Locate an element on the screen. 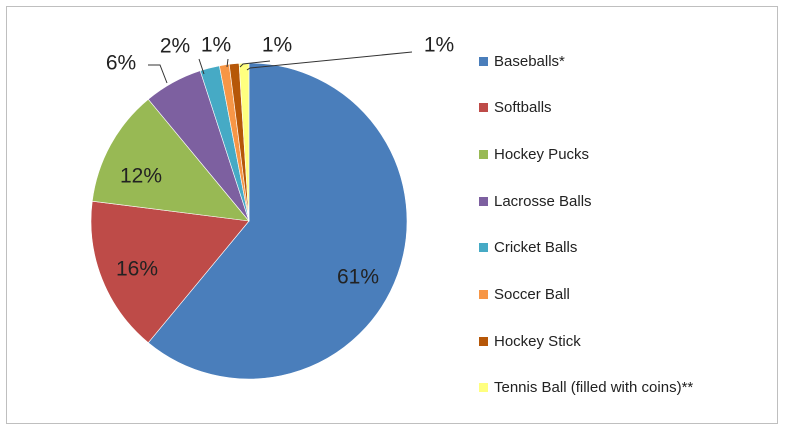 Image resolution: width=786 pixels, height=432 pixels. legend-item-6: Soccer Ball is located at coordinates (524, 295).